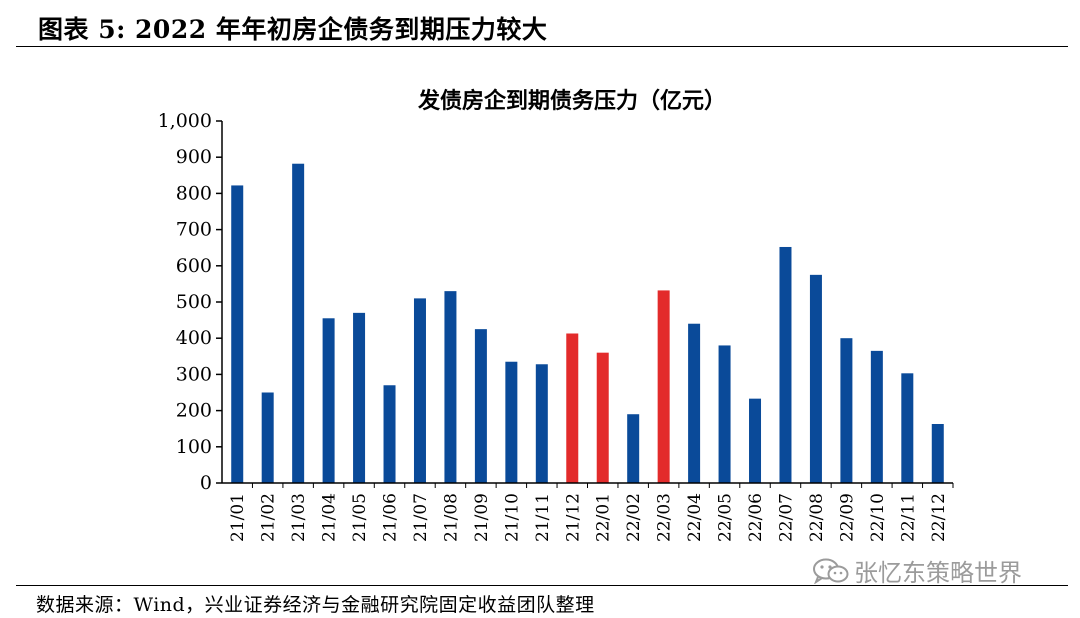 The height and width of the screenshot is (618, 1080). Describe the element at coordinates (512, 517) in the screenshot. I see `x-tick-label: 21/10` at that location.